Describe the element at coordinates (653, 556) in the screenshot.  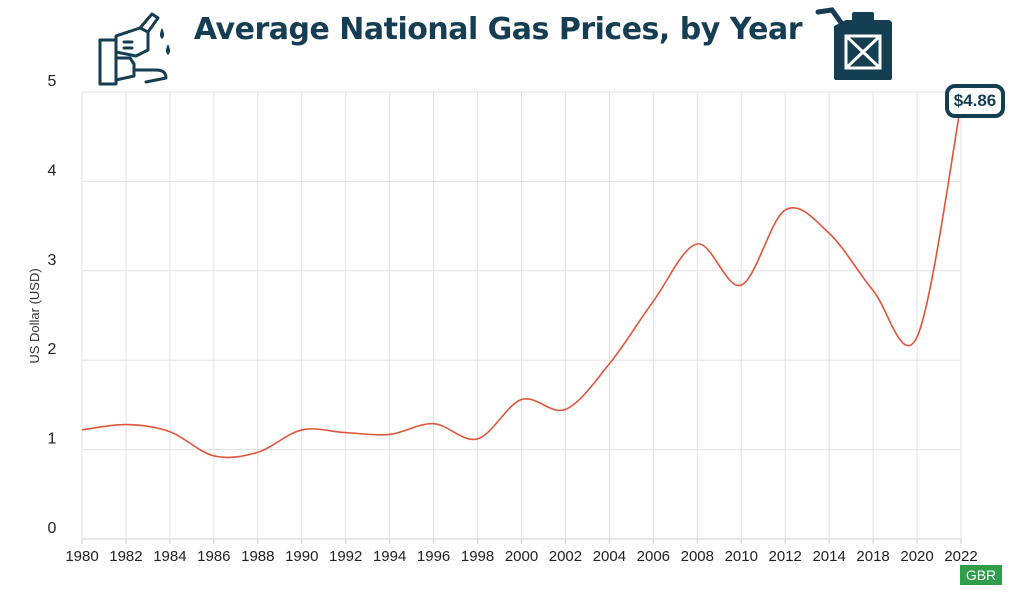
I see `x-tick-label: 2006` at that location.